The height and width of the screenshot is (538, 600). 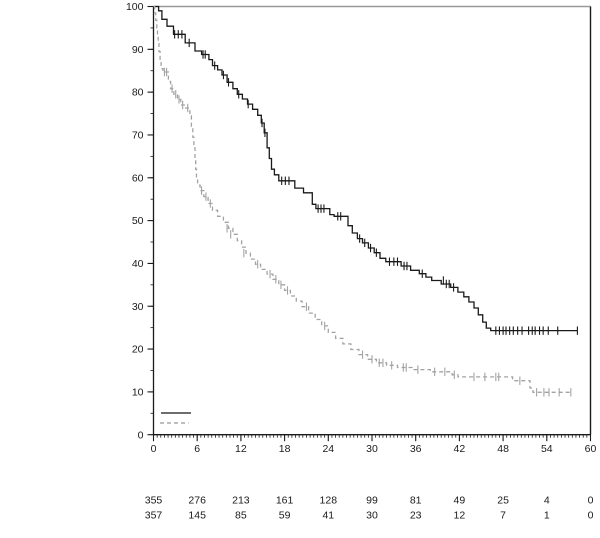 What do you see at coordinates (460, 449) in the screenshot?
I see `x-tick-label: 42` at bounding box center [460, 449].